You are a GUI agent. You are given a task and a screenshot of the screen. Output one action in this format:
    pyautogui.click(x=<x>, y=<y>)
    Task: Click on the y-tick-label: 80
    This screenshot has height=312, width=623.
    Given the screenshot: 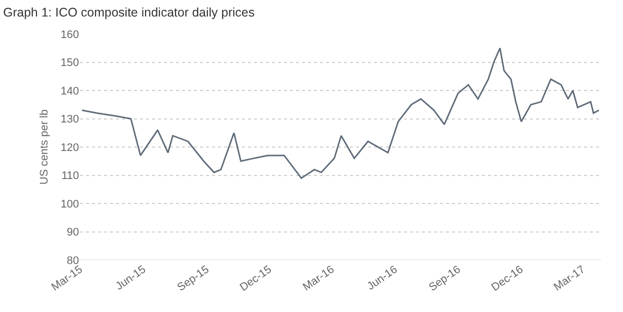 What is the action you would take?
    pyautogui.click(x=72, y=260)
    